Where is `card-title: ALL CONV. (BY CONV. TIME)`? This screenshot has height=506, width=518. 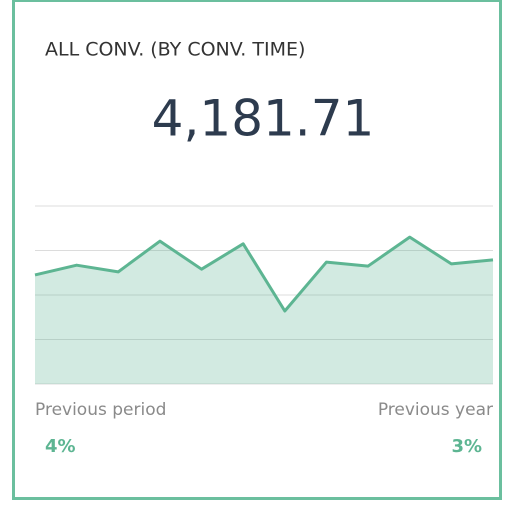 card-title: ALL CONV. (BY CONV. TIME) is located at coordinates (175, 50).